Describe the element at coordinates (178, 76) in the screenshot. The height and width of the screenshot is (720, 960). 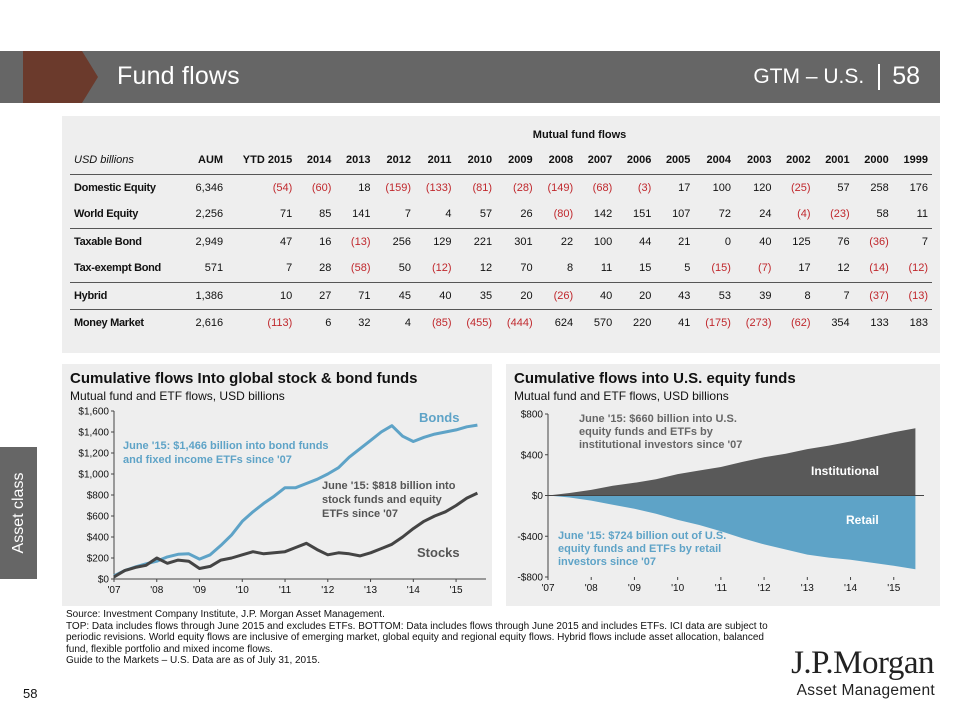
I see `page-title: Fund flows` at that location.